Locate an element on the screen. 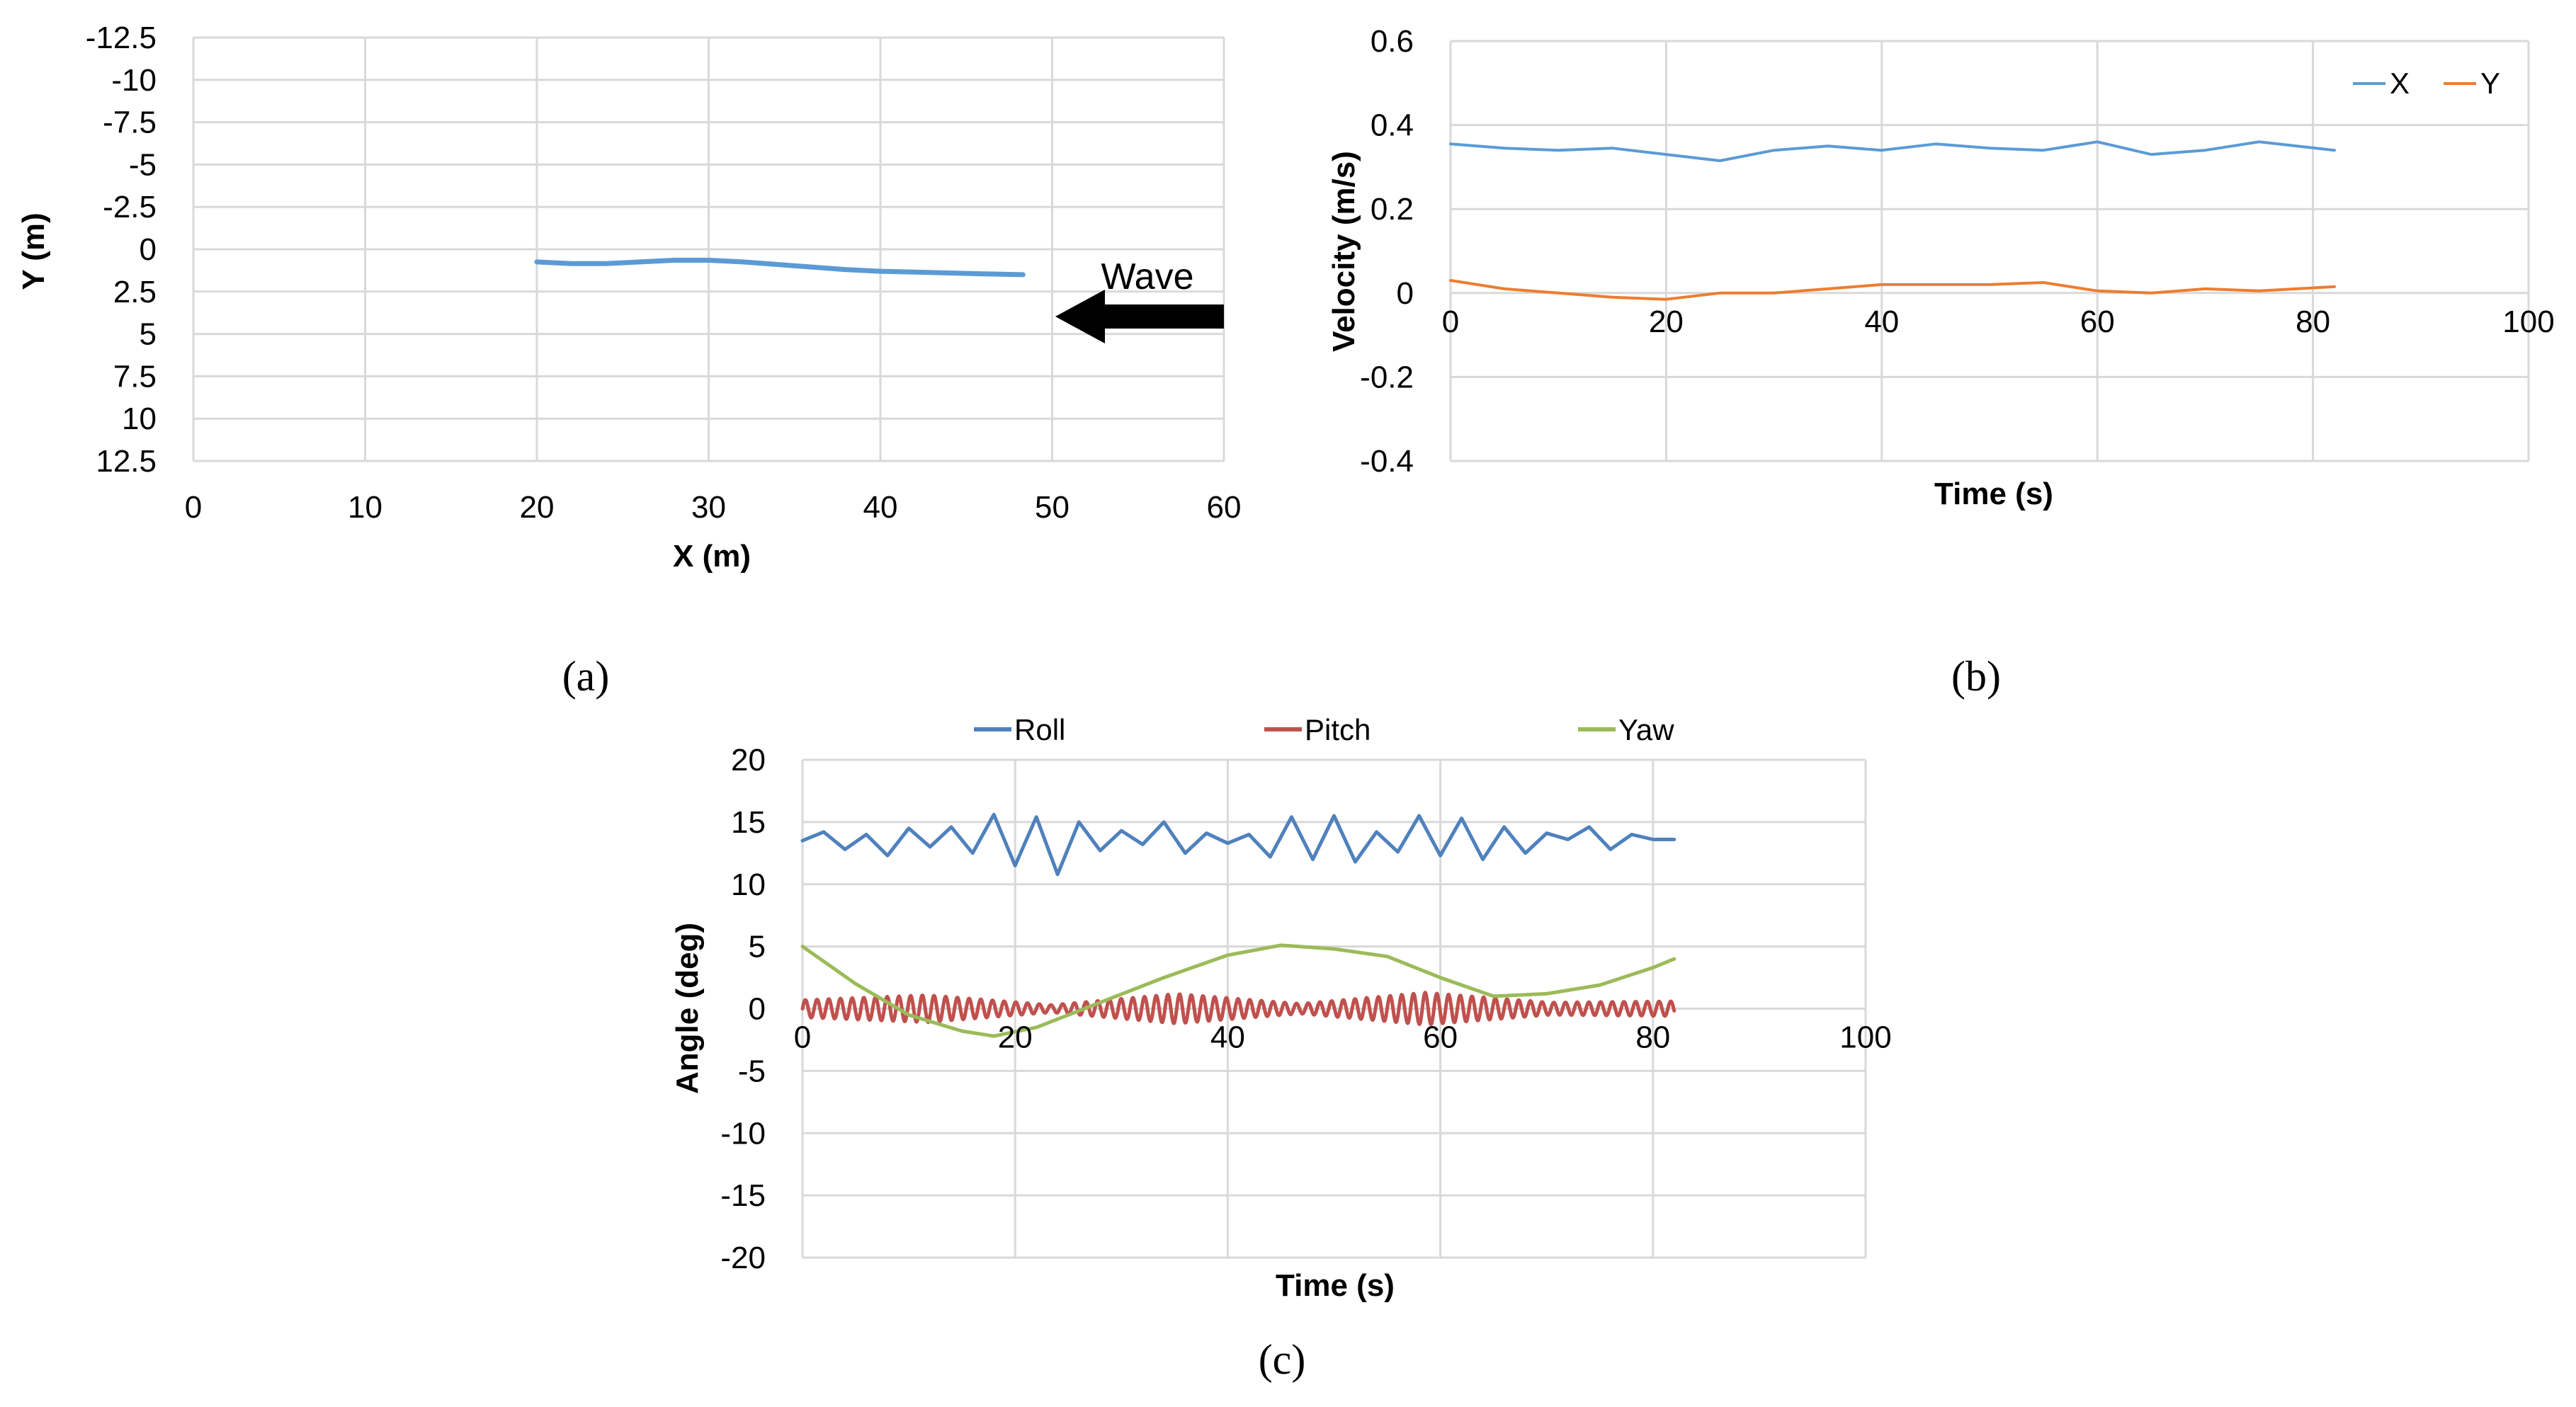 The width and height of the screenshot is (2576, 1407). wave-arrow-icon is located at coordinates (1139, 316).